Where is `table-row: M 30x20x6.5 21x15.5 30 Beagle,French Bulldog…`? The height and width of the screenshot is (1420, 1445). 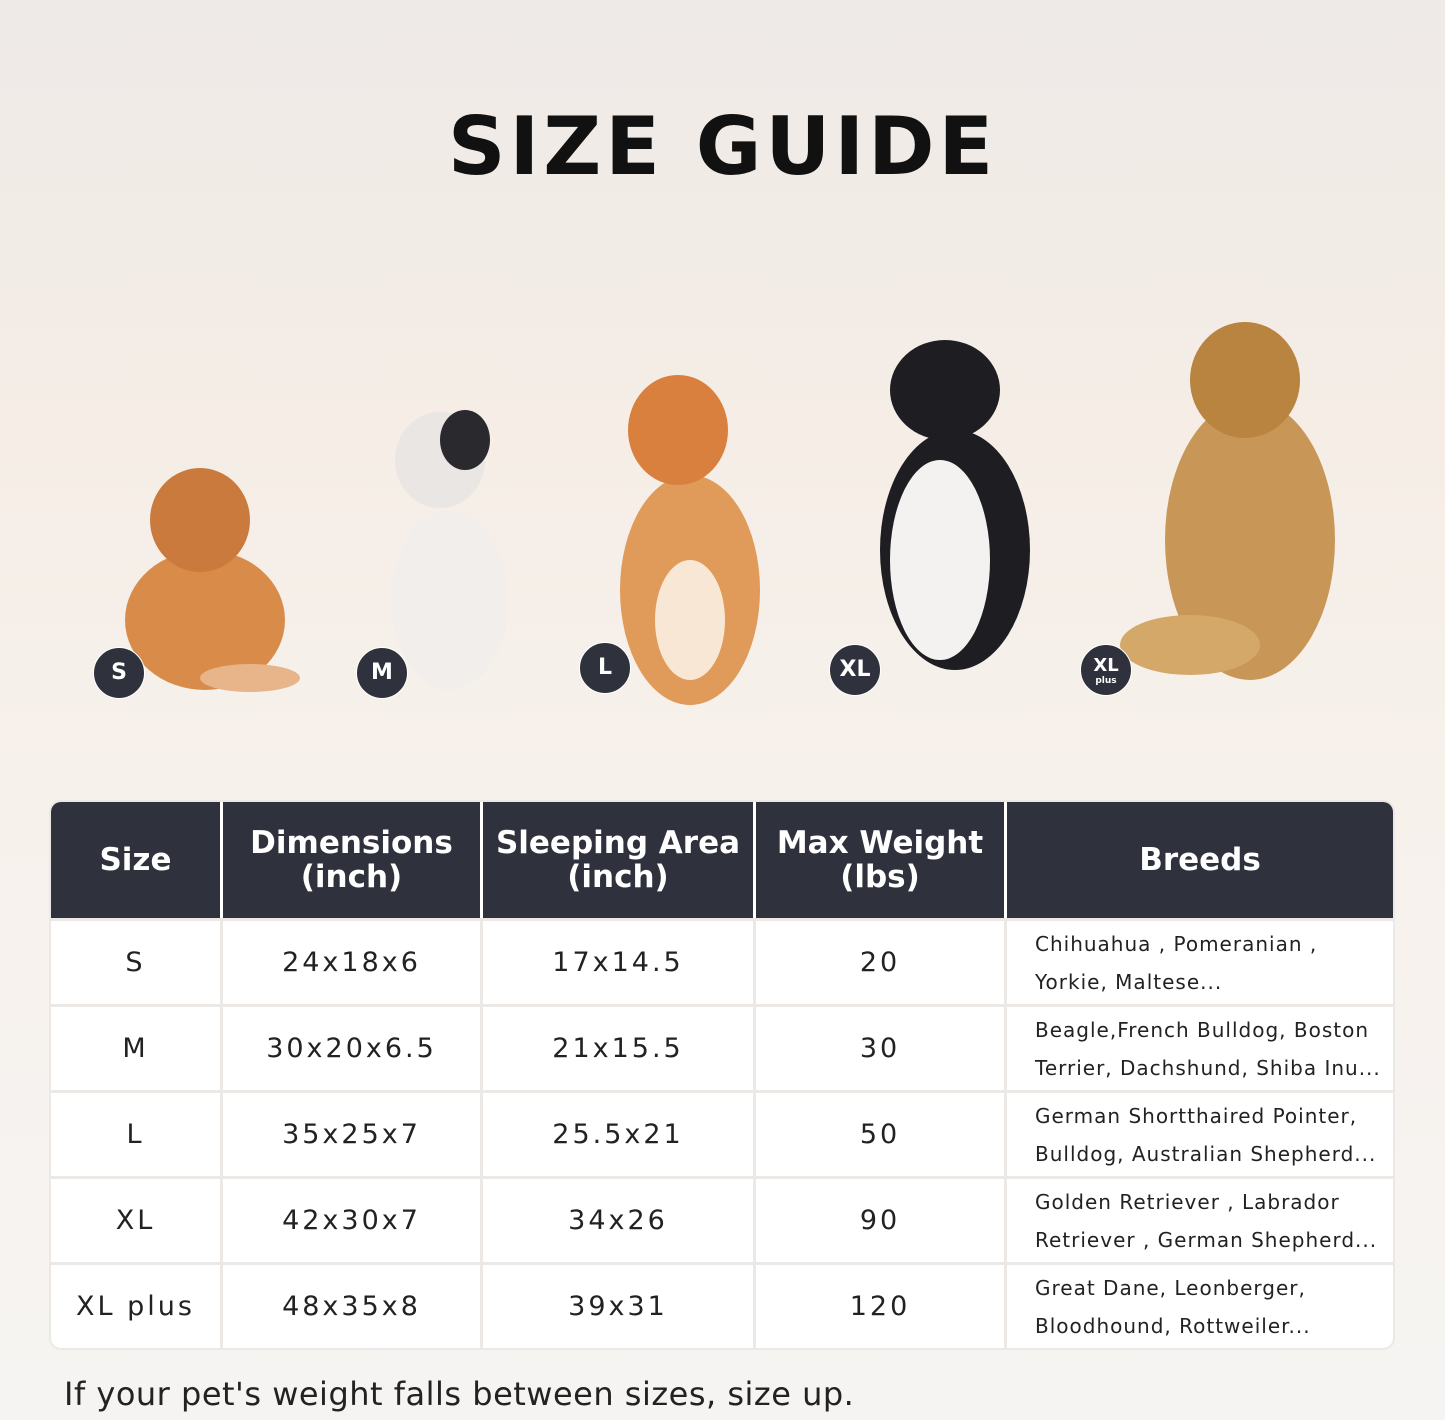
table-row: M 30x20x6.5 21x15.5 30 Beagle,French Bulldog… is located at coordinates (722, 1047).